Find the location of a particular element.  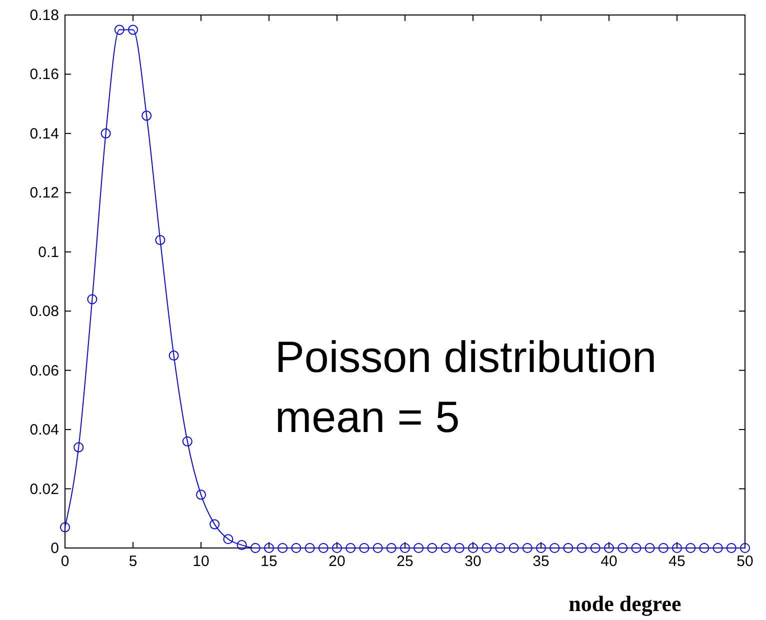

annotation: Poisson distribution is located at coordinates (466, 357).